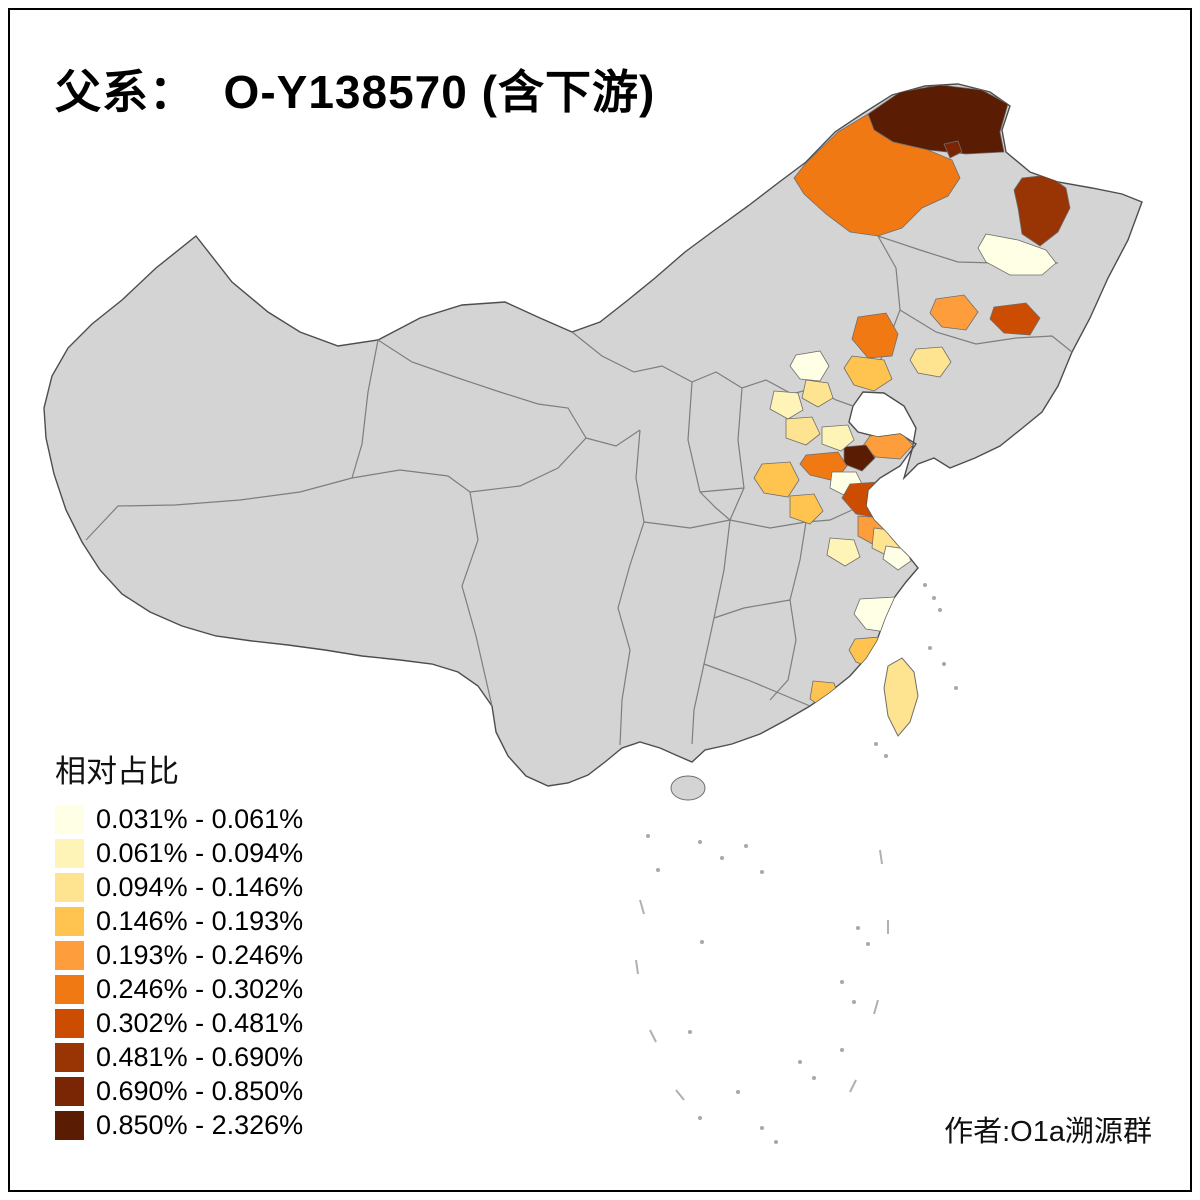 The width and height of the screenshot is (1200, 1200). What do you see at coordinates (117, 771) in the screenshot?
I see `legend-title: 相对占比` at bounding box center [117, 771].